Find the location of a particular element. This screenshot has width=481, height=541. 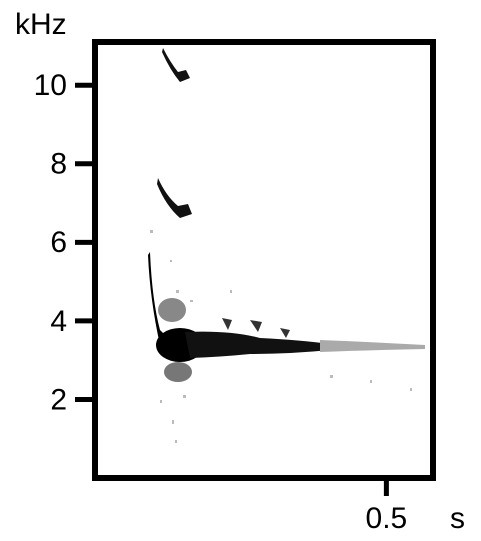

y-tick-label: 8 is located at coordinates (58, 164).